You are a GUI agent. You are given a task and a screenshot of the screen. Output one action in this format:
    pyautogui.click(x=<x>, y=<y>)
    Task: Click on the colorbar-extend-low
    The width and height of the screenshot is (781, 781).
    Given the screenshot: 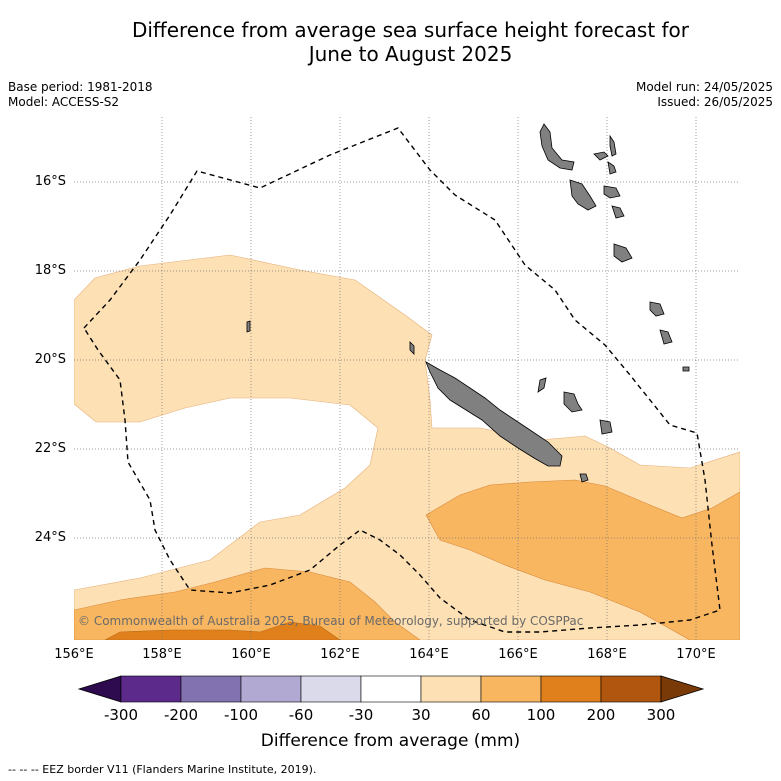 What is the action you would take?
    pyautogui.click(x=99, y=689)
    